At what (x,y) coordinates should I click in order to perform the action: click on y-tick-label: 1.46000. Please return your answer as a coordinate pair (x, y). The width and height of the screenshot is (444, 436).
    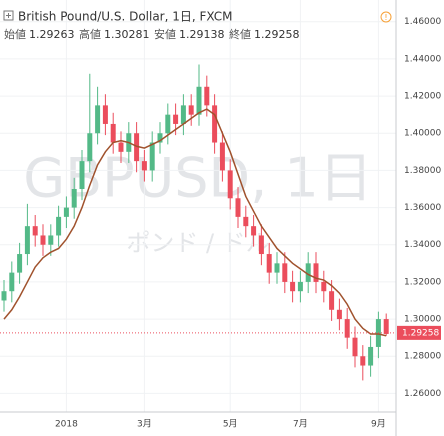
    Looking at the image, I should click on (422, 22).